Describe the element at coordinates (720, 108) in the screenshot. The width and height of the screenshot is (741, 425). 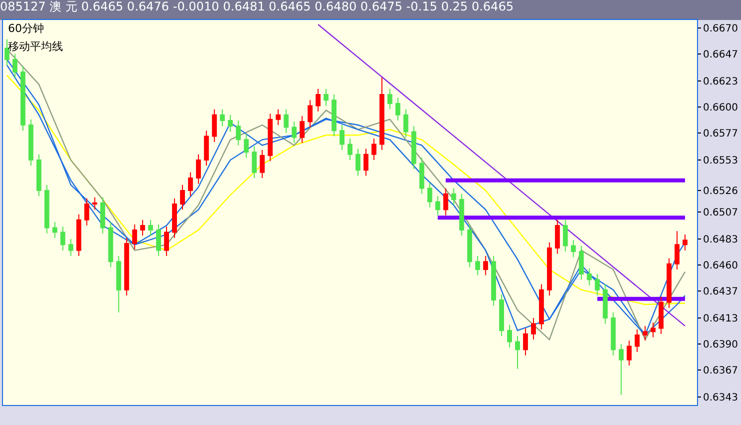
I see `y-tick-label: 0.6600` at that location.